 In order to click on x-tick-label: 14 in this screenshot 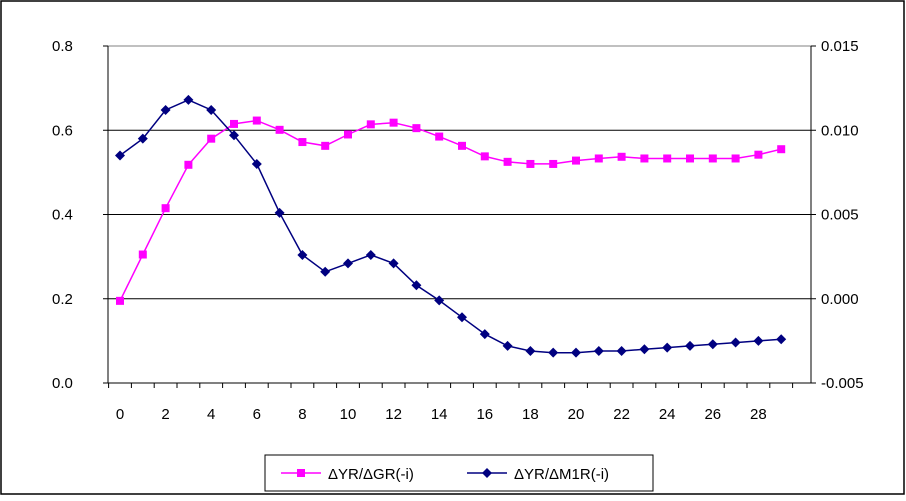, I will do `click(439, 414)`.